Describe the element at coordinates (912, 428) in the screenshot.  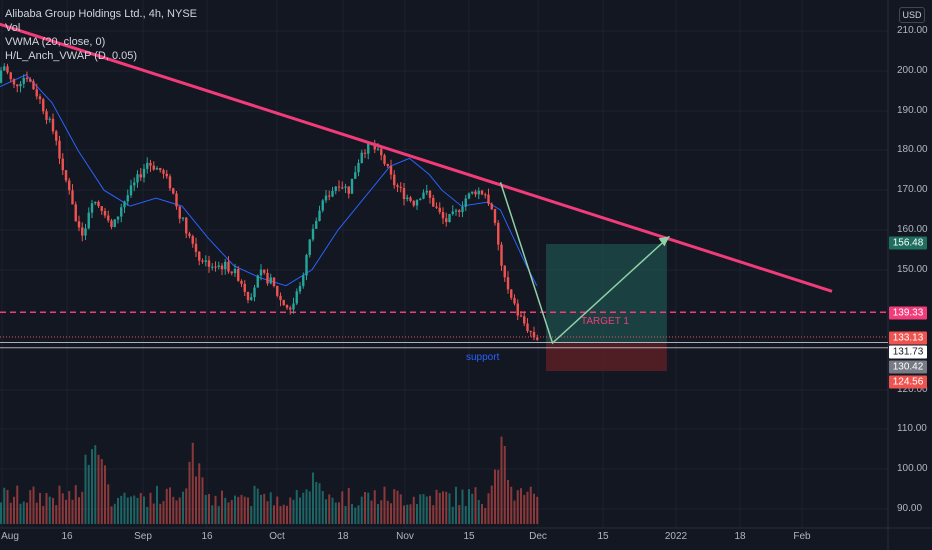
I see `y-tick-label: 110.00` at that location.